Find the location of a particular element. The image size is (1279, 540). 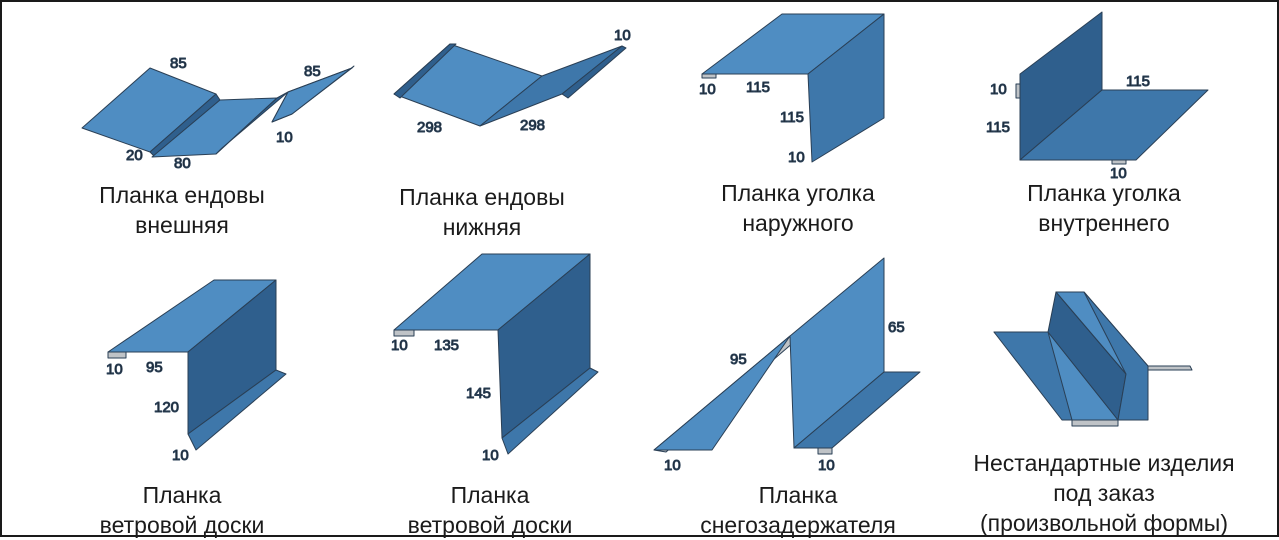

dim-label: 80 is located at coordinates (182, 163).